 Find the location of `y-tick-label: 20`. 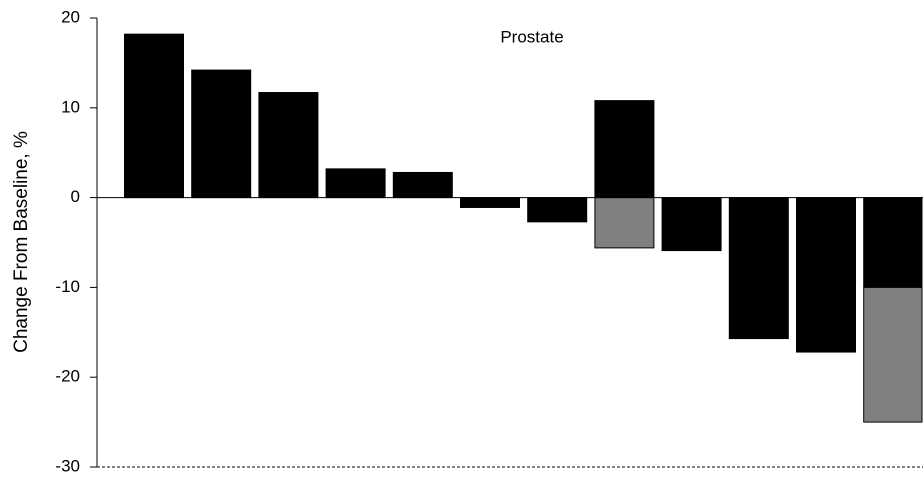

y-tick-label: 20 is located at coordinates (70, 16).